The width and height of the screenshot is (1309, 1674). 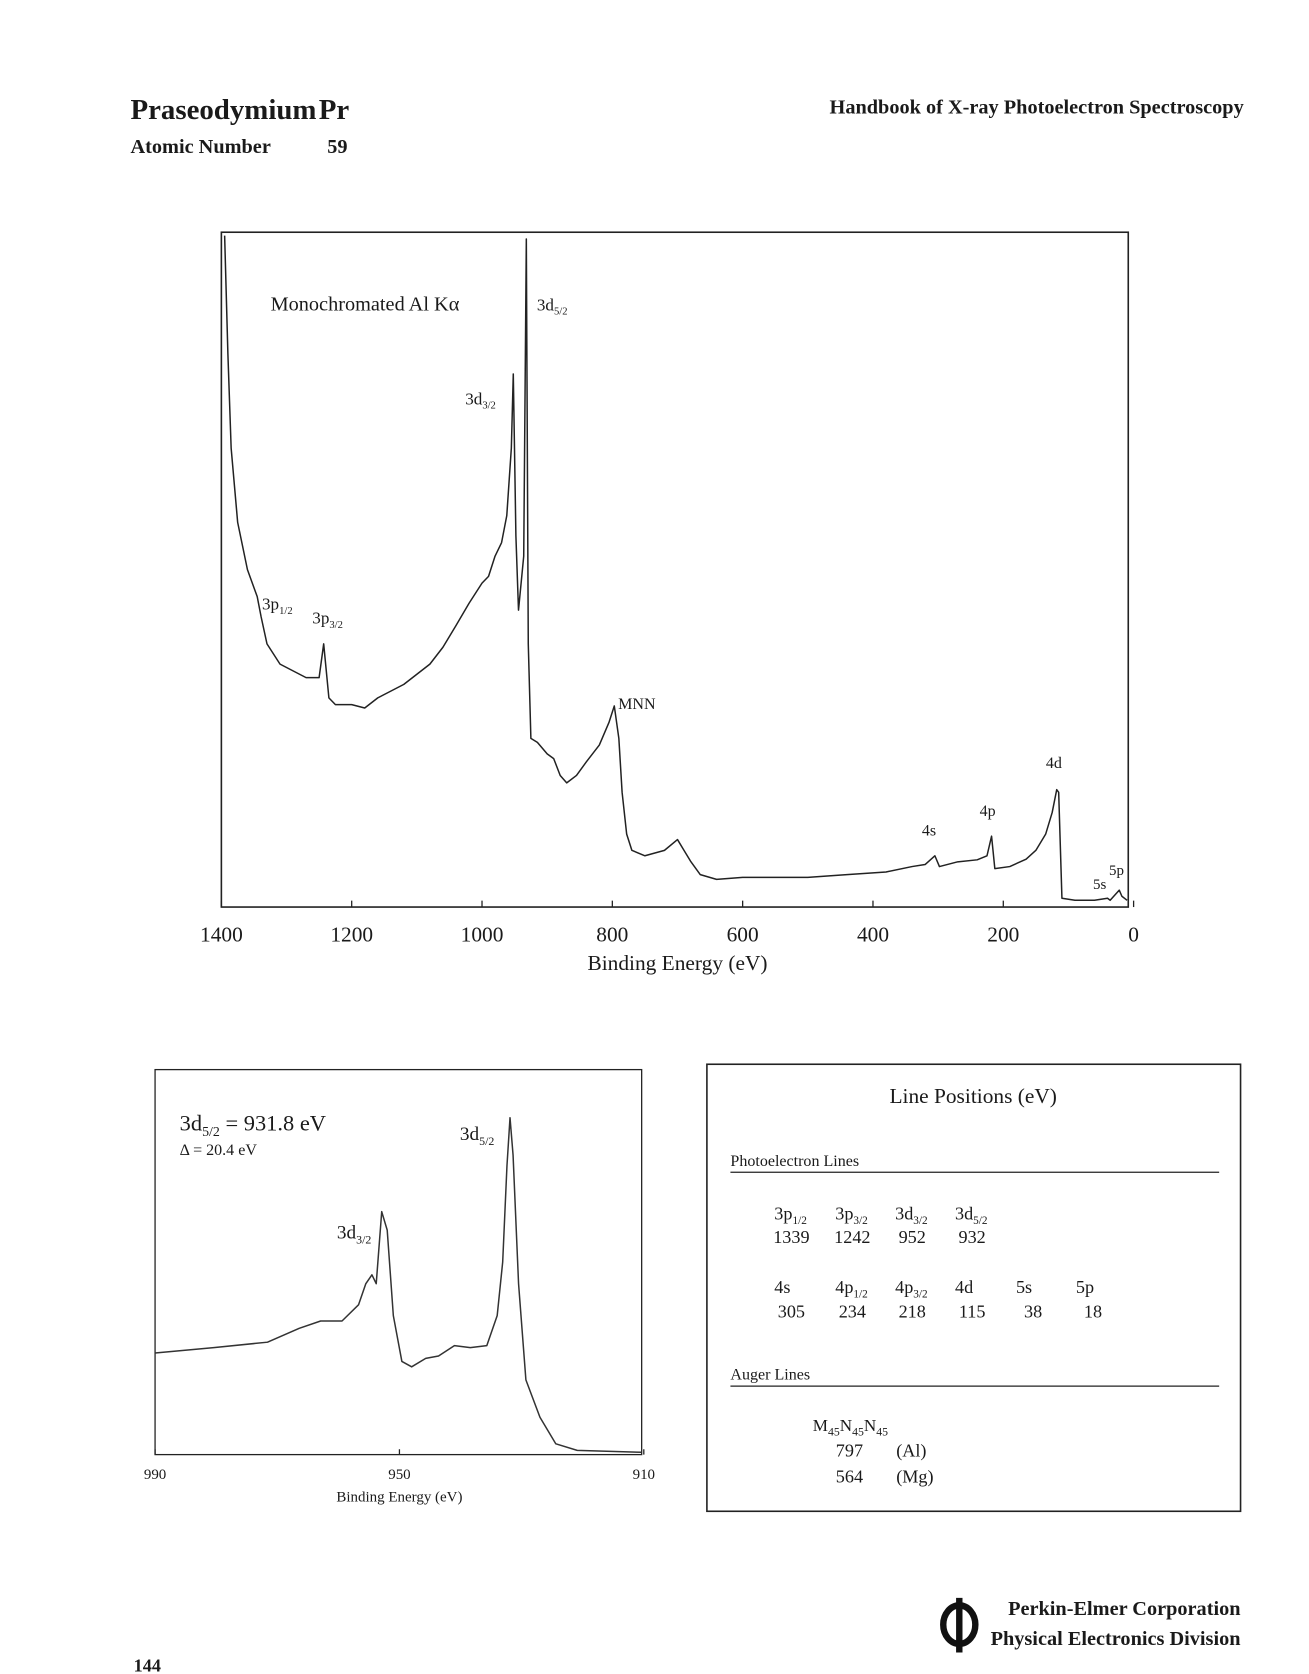 I want to click on line-label: 3p3/2, so click(x=851, y=1215).